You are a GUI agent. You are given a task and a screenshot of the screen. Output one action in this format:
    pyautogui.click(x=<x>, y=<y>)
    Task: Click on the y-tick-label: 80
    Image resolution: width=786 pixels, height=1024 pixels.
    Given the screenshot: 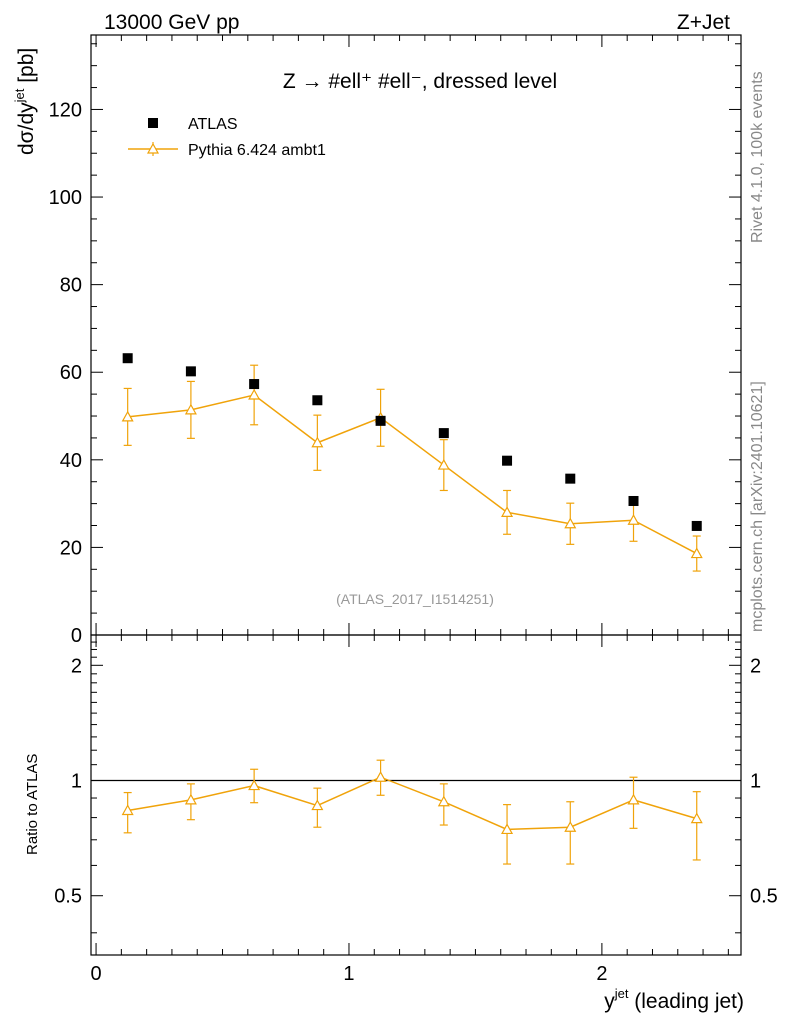 What is the action you would take?
    pyautogui.click(x=71, y=286)
    